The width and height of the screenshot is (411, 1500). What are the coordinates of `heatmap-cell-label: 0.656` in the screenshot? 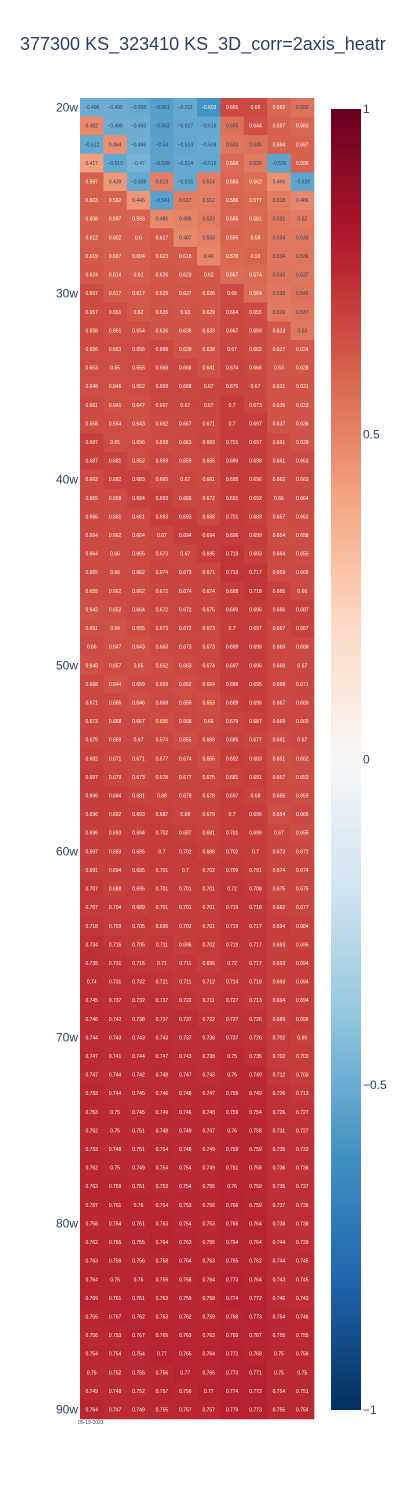 It's located at (208, 759).